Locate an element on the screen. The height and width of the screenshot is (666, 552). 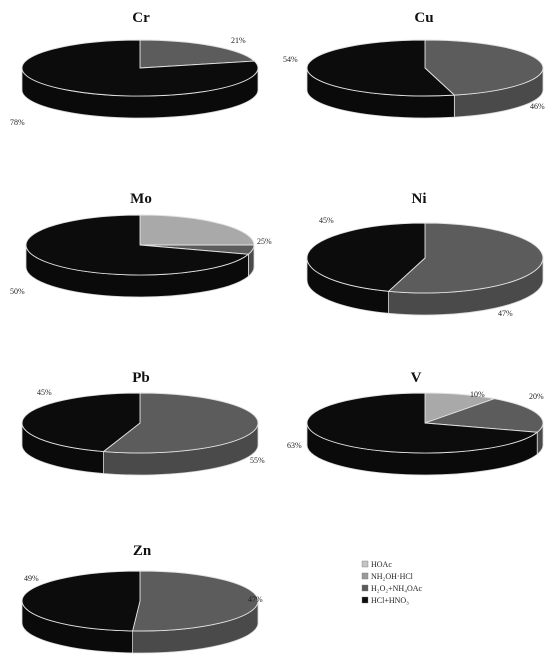
pie-cu: Cu 46% 54% is located at coordinates (414, 64).